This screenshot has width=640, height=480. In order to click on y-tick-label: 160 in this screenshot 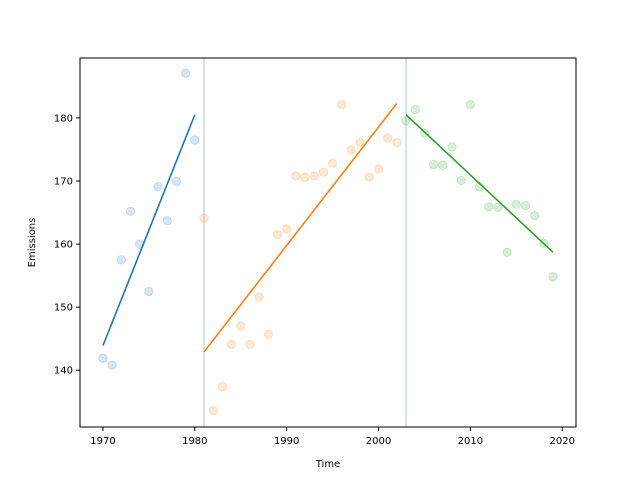, I will do `click(63, 245)`.